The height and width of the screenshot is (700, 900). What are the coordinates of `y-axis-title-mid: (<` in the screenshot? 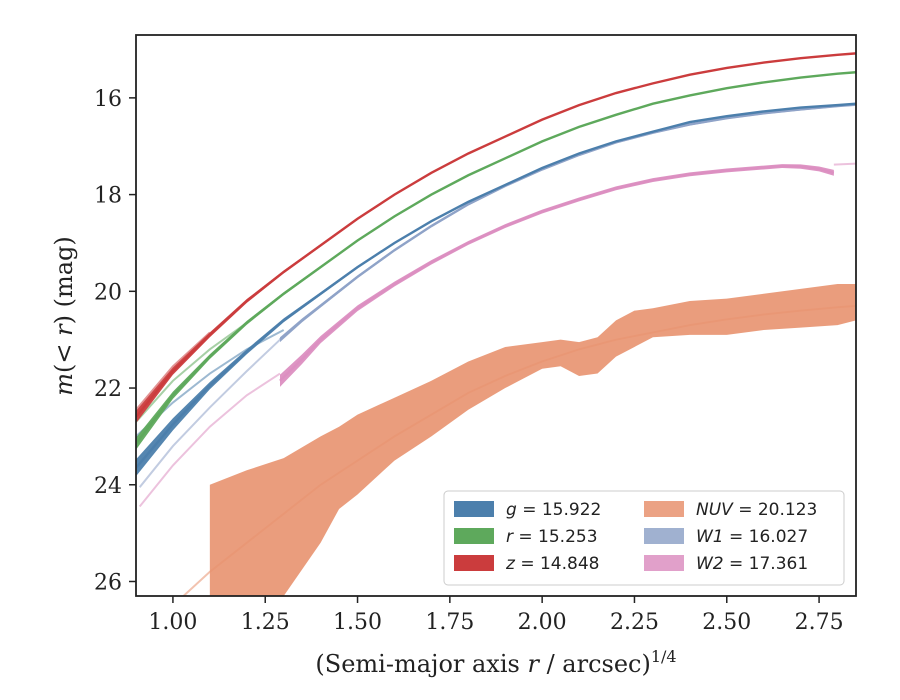 It's located at (64, 354).